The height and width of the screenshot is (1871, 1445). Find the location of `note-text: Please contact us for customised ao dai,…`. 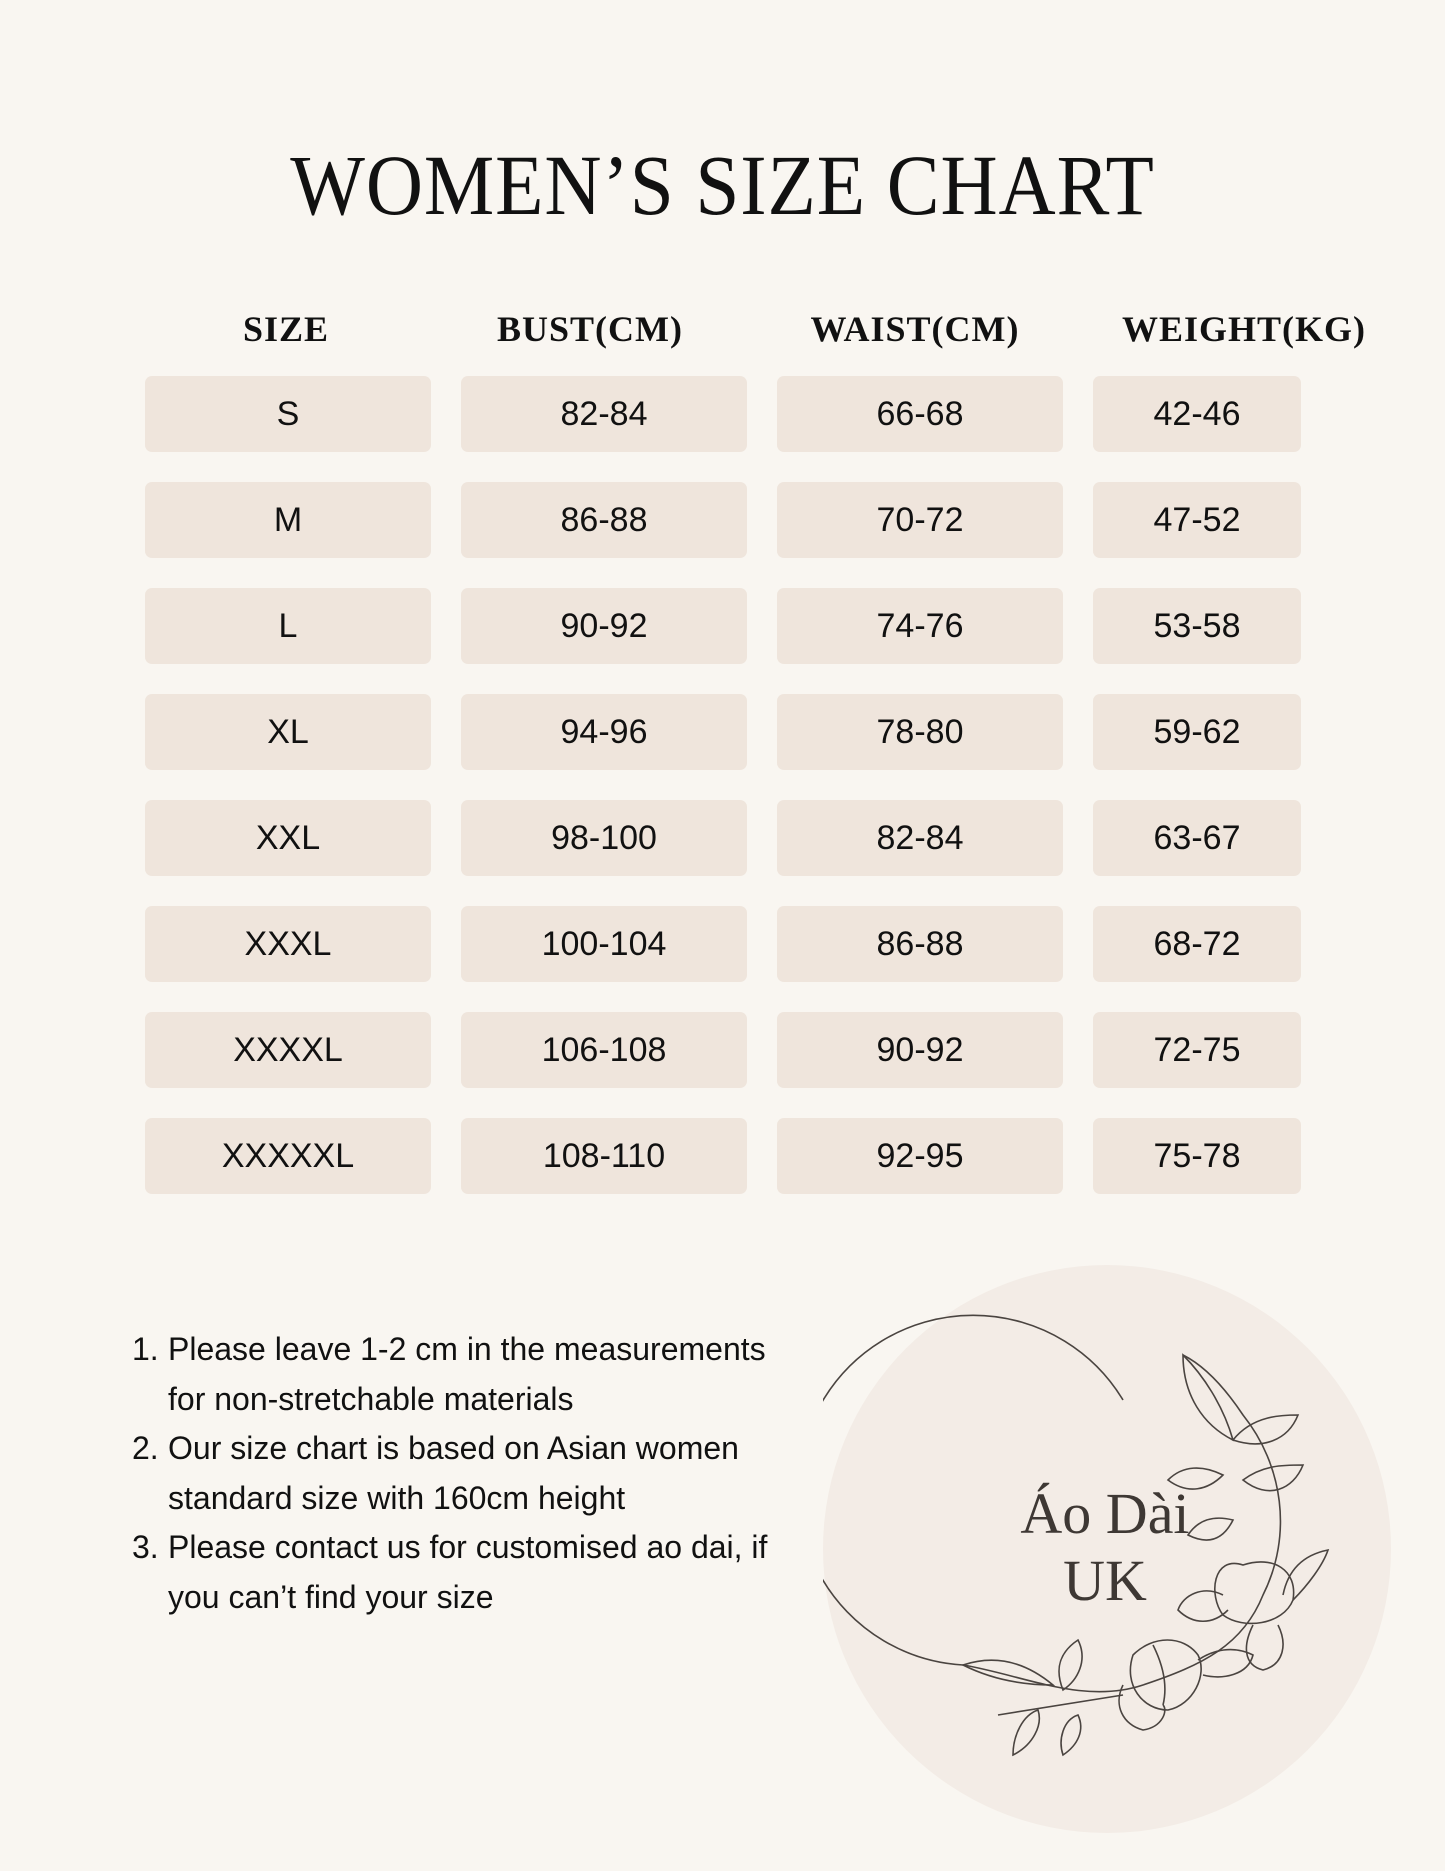

note-text: Please contact us for customised ao dai,… is located at coordinates (468, 1572).